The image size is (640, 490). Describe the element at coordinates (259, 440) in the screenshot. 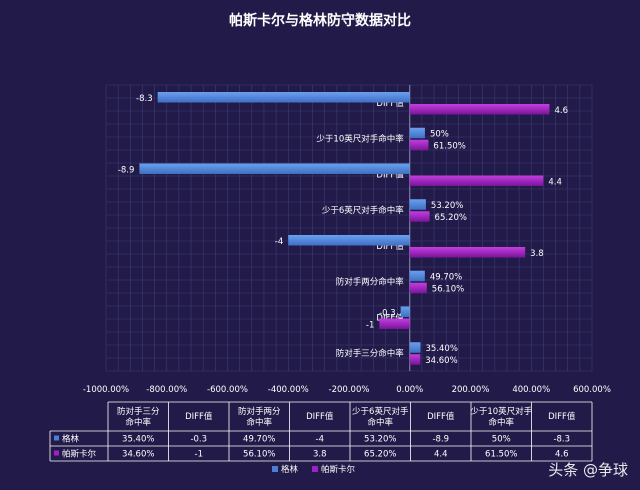

I see `table-cell: 49.70%` at that location.